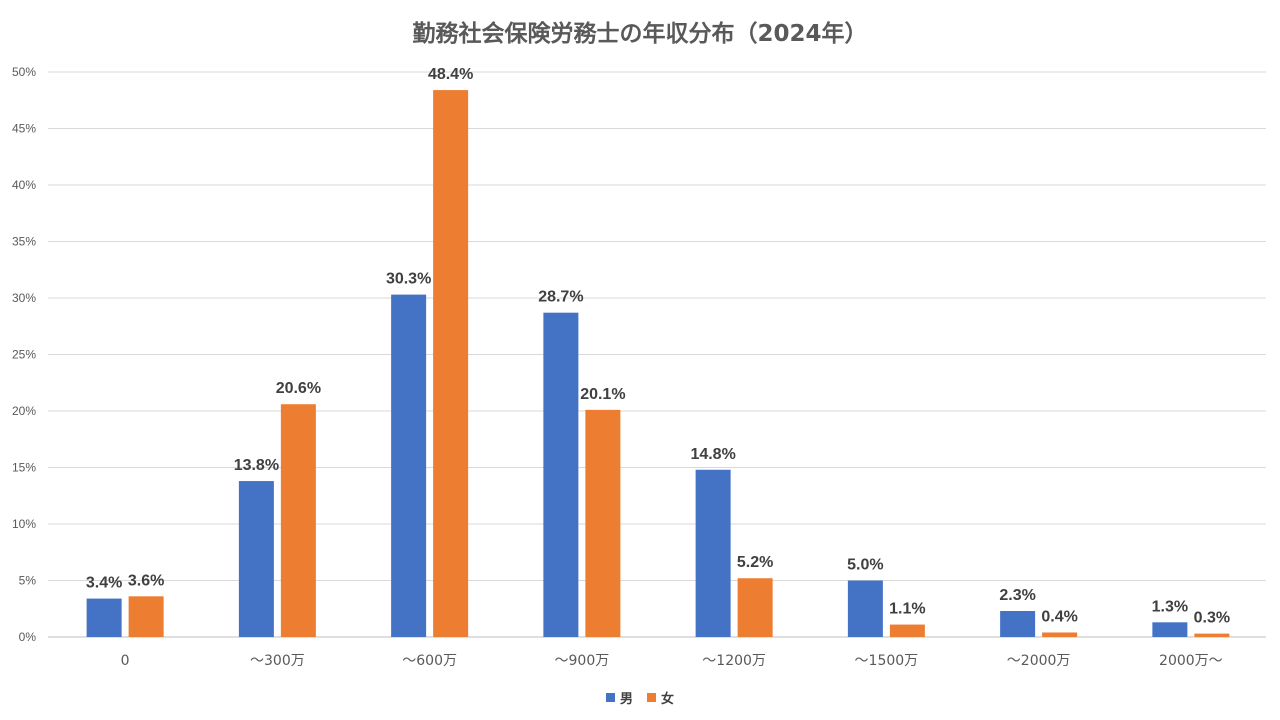 The height and width of the screenshot is (720, 1280). I want to click on legend-label-male: 男, so click(626, 699).